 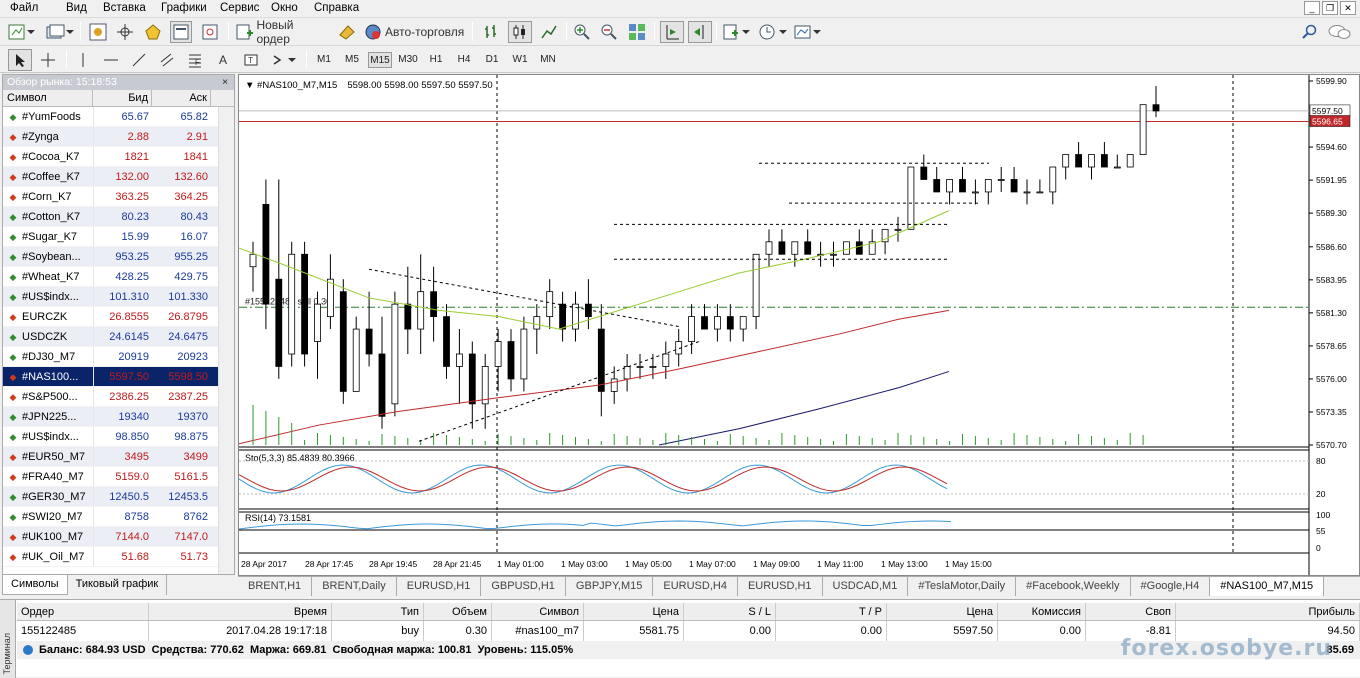 I want to click on list-item: ◆ #Corn_K7 363.25 364.25, so click(x=118, y=197).